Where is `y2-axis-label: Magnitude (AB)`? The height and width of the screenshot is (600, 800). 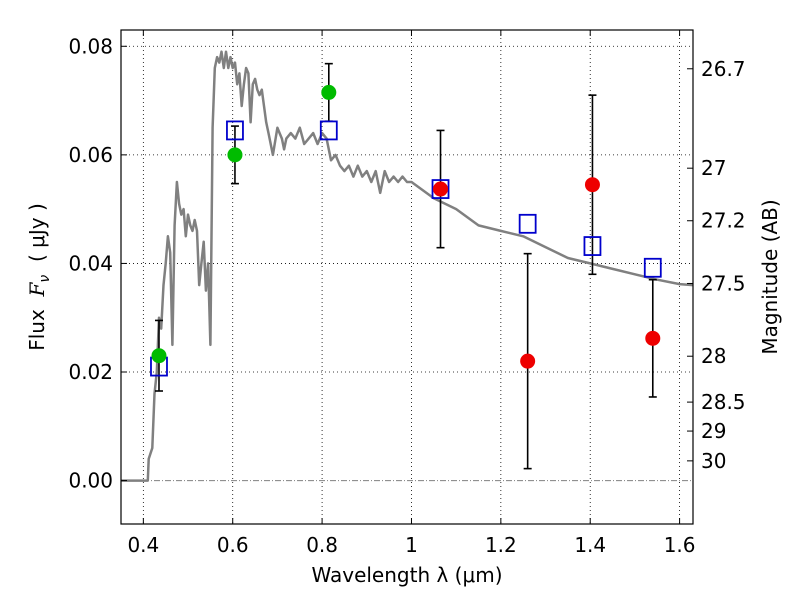
y2-axis-label: Magnitude (AB) is located at coordinates (770, 276).